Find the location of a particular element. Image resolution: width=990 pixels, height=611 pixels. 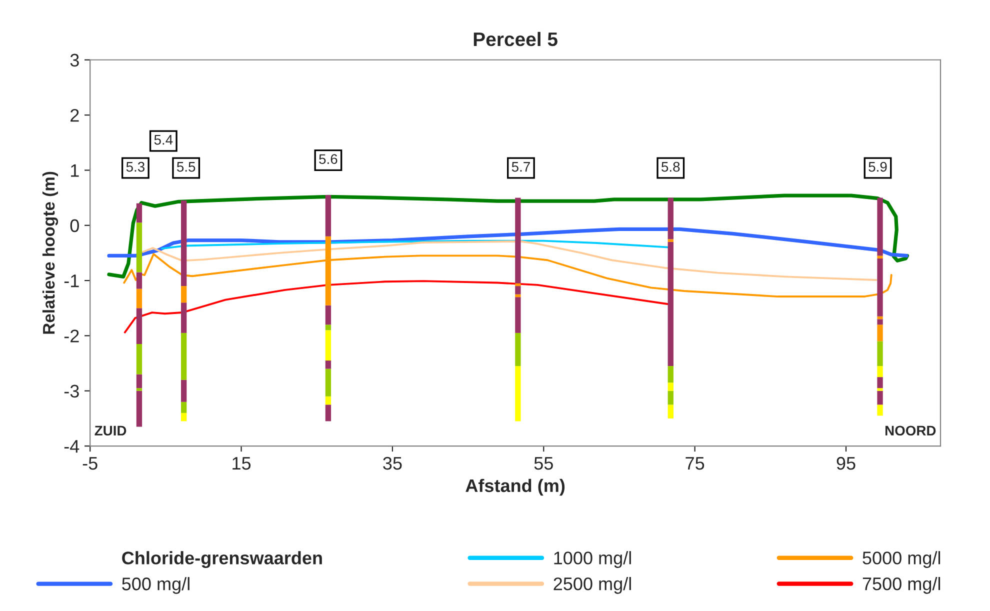

y-tick-label: -1 is located at coordinates (71, 281).